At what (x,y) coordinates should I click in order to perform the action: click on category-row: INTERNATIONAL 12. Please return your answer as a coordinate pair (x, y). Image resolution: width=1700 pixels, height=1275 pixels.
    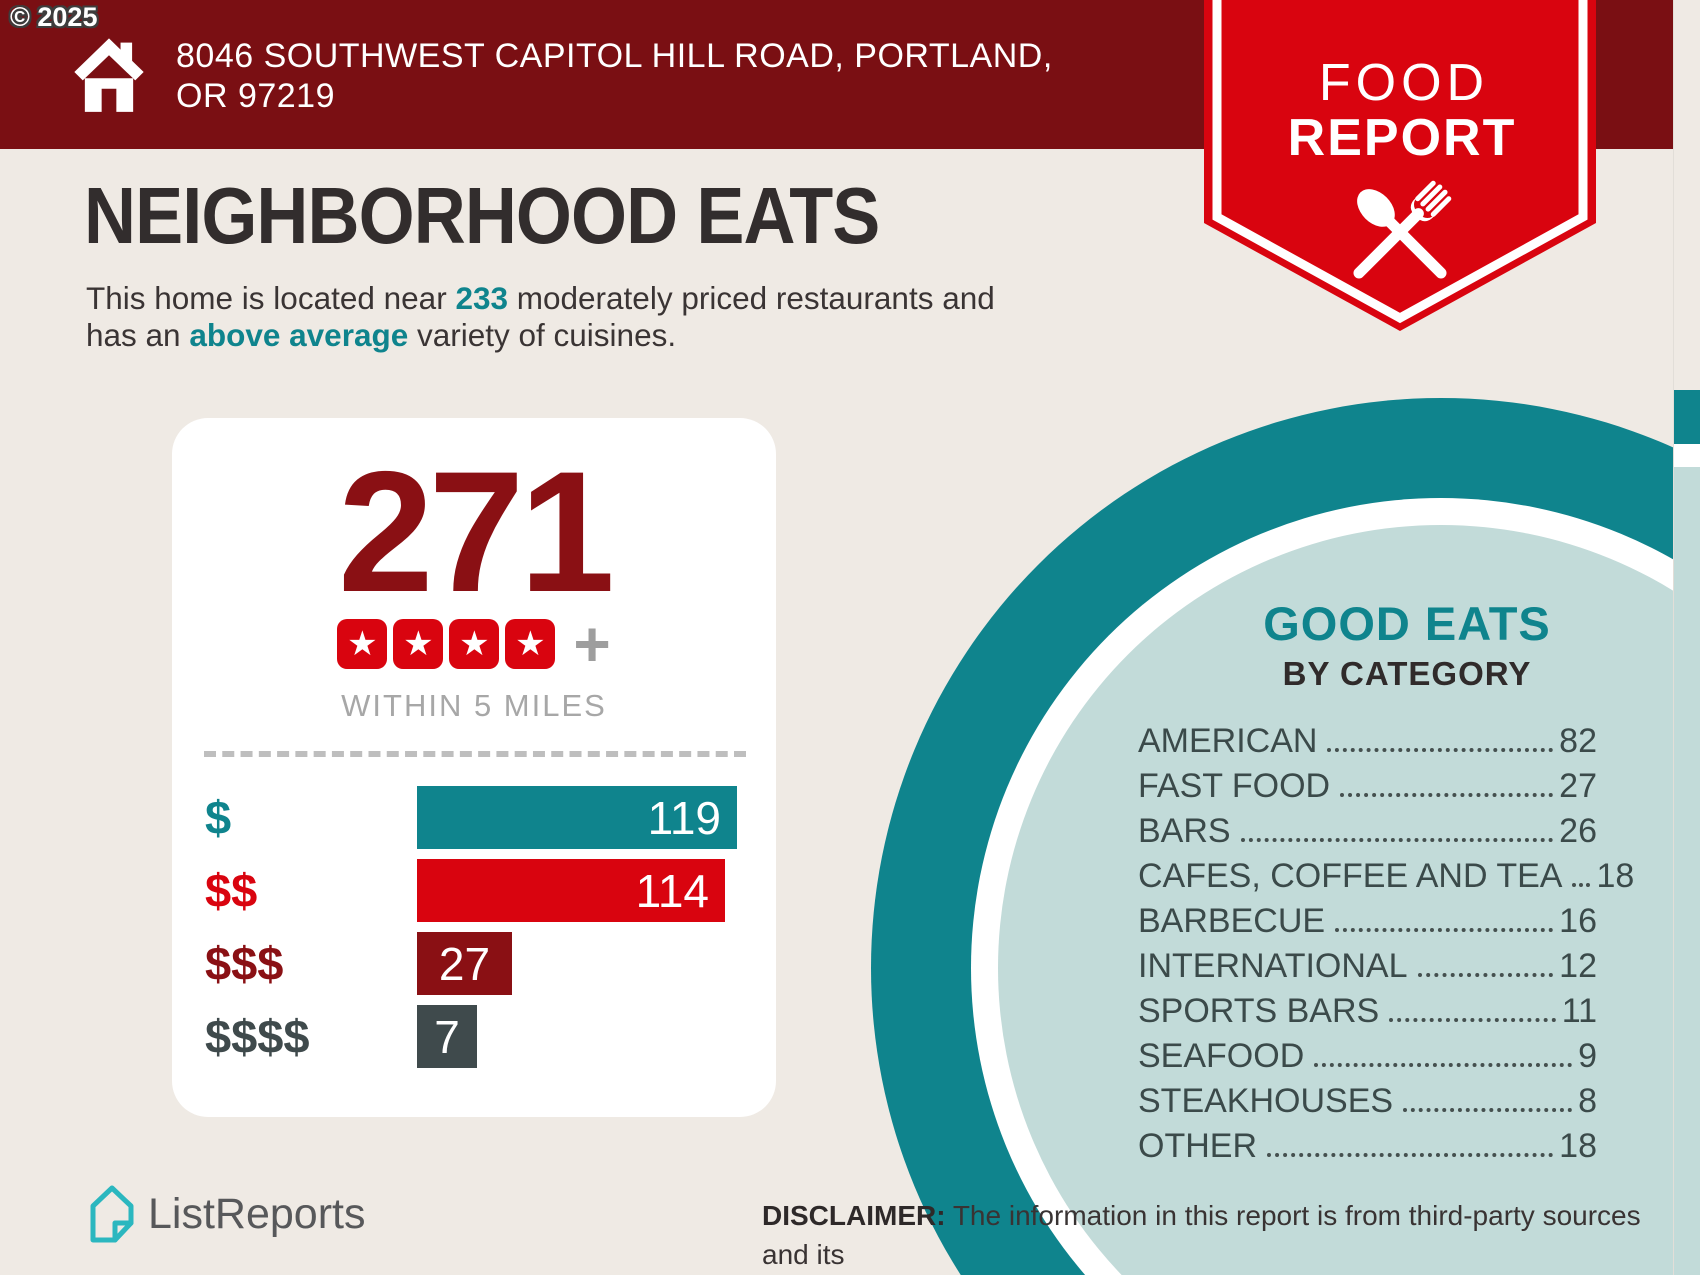
    Looking at the image, I should click on (1367, 969).